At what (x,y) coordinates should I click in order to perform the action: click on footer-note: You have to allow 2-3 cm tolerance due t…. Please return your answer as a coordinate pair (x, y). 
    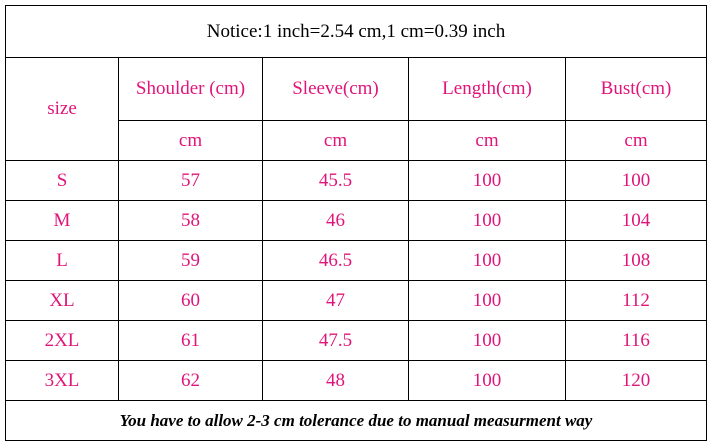
    Looking at the image, I should click on (356, 420).